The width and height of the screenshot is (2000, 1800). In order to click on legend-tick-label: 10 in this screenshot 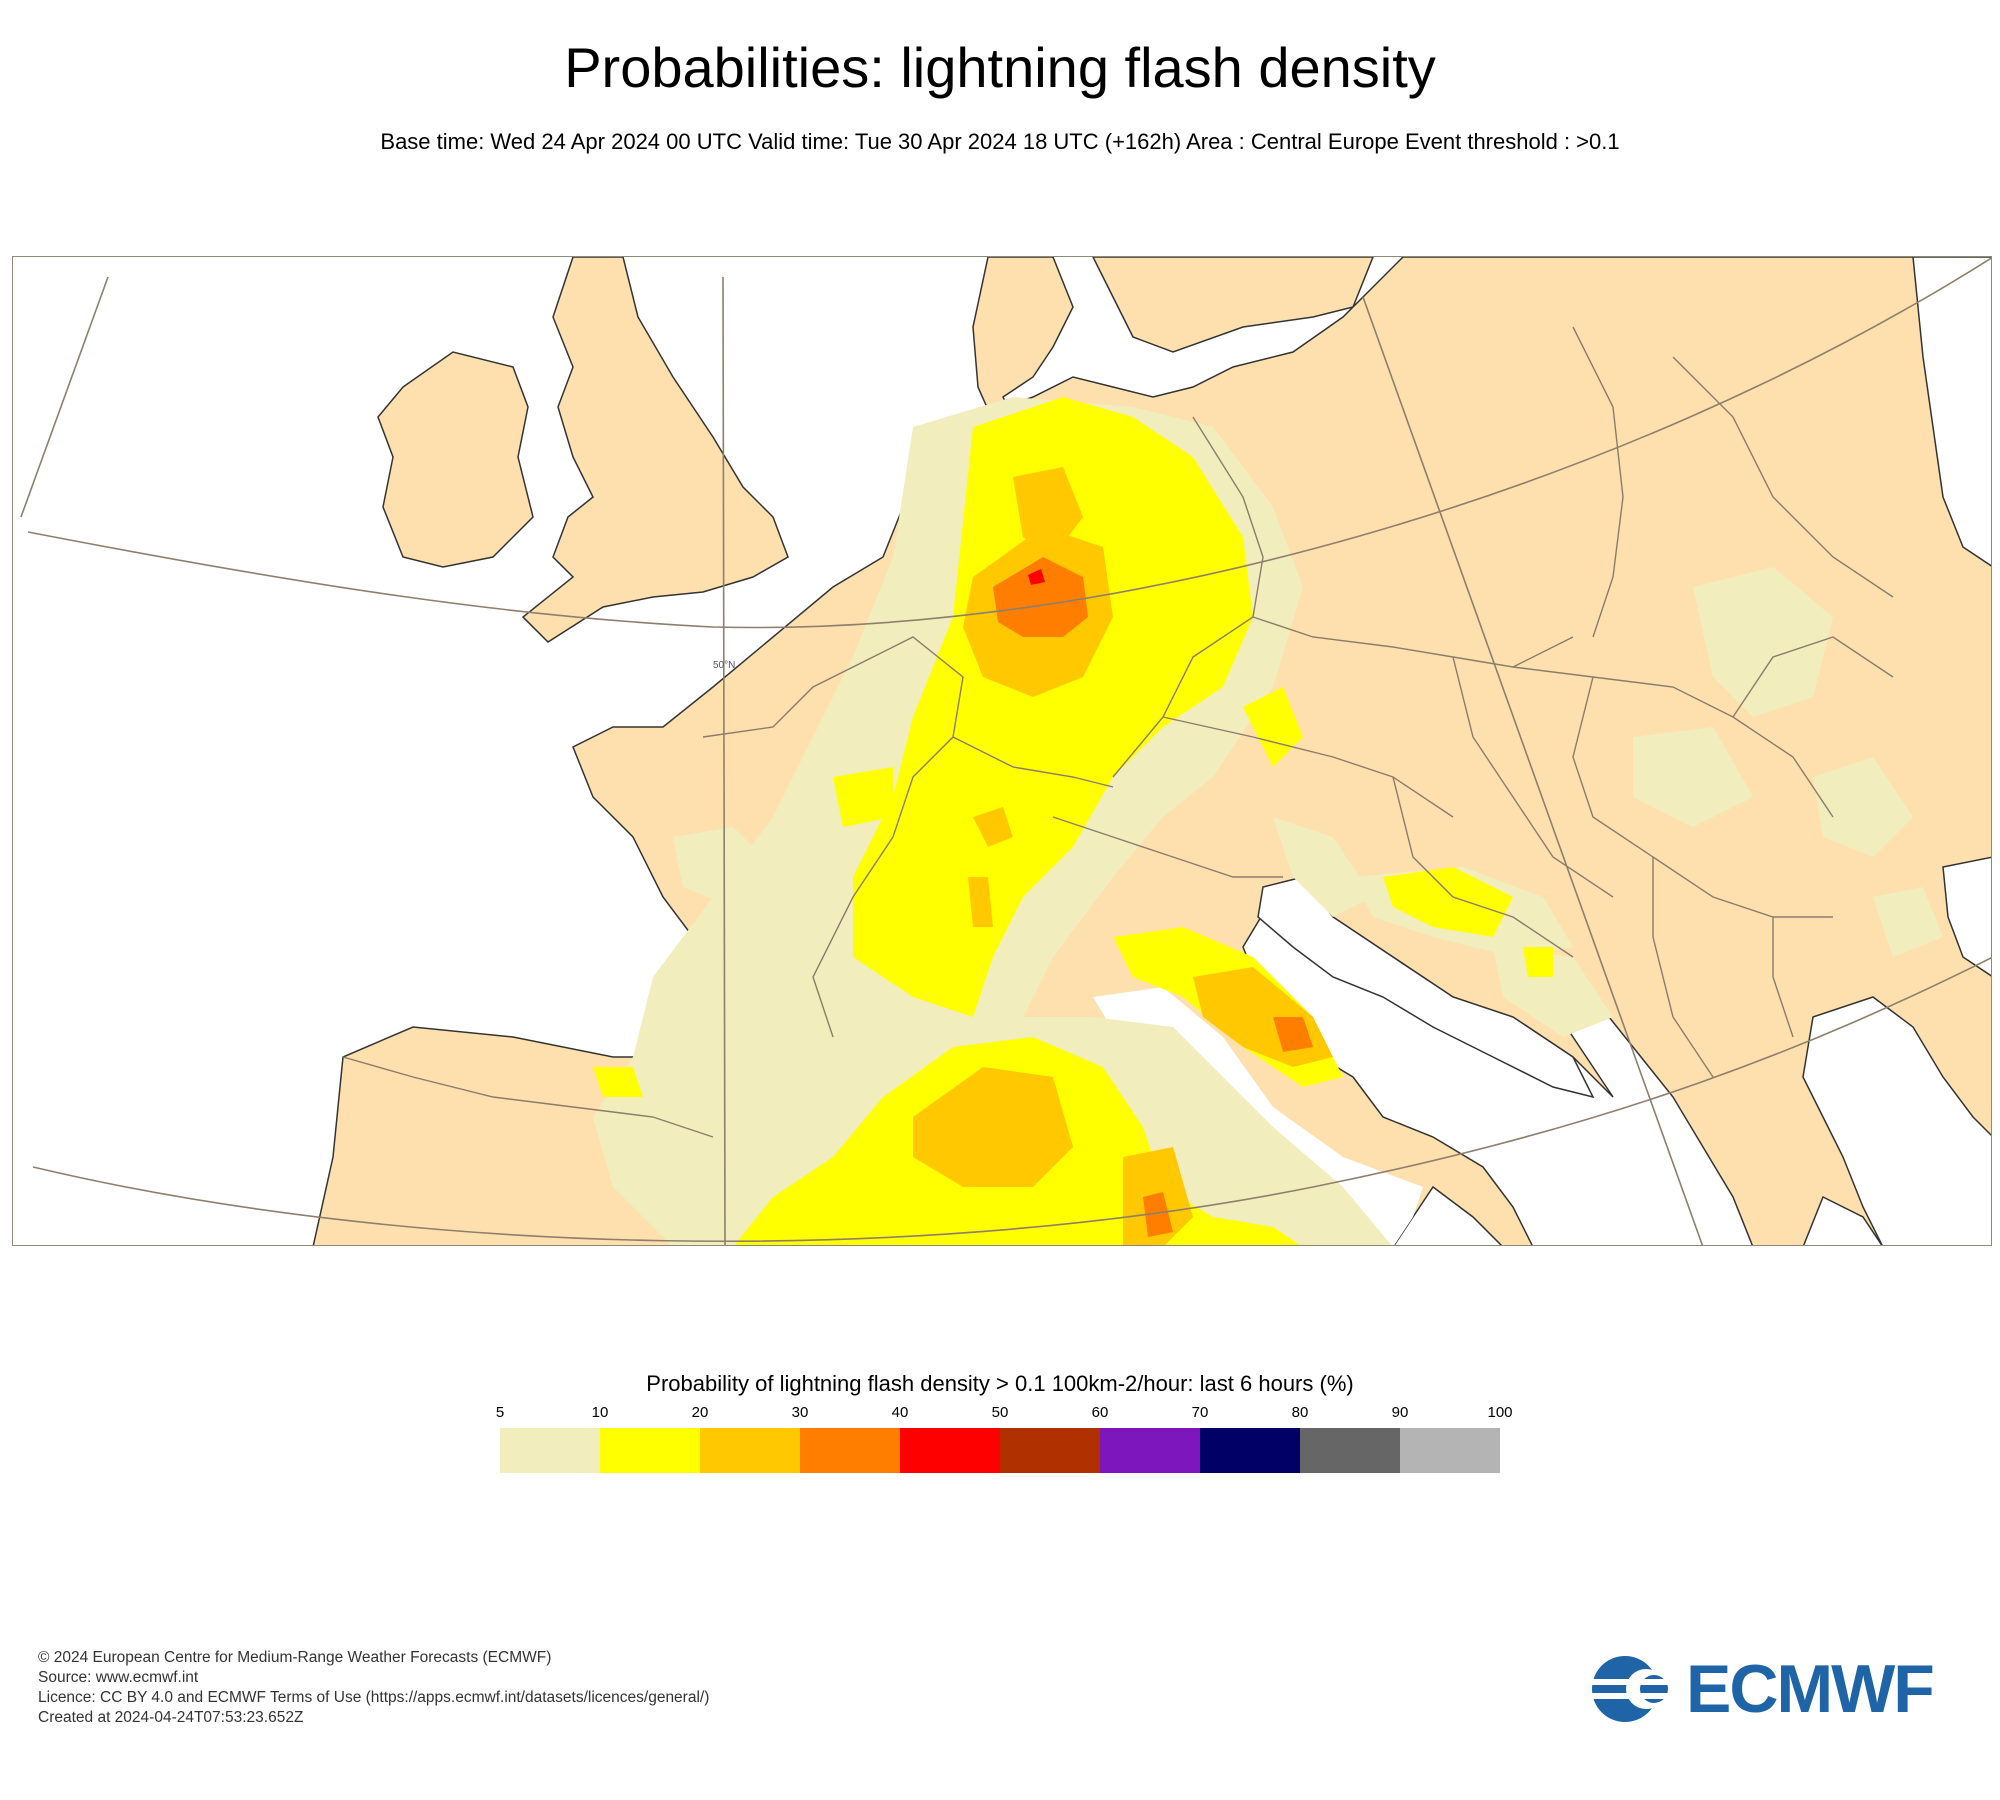, I will do `click(600, 1412)`.